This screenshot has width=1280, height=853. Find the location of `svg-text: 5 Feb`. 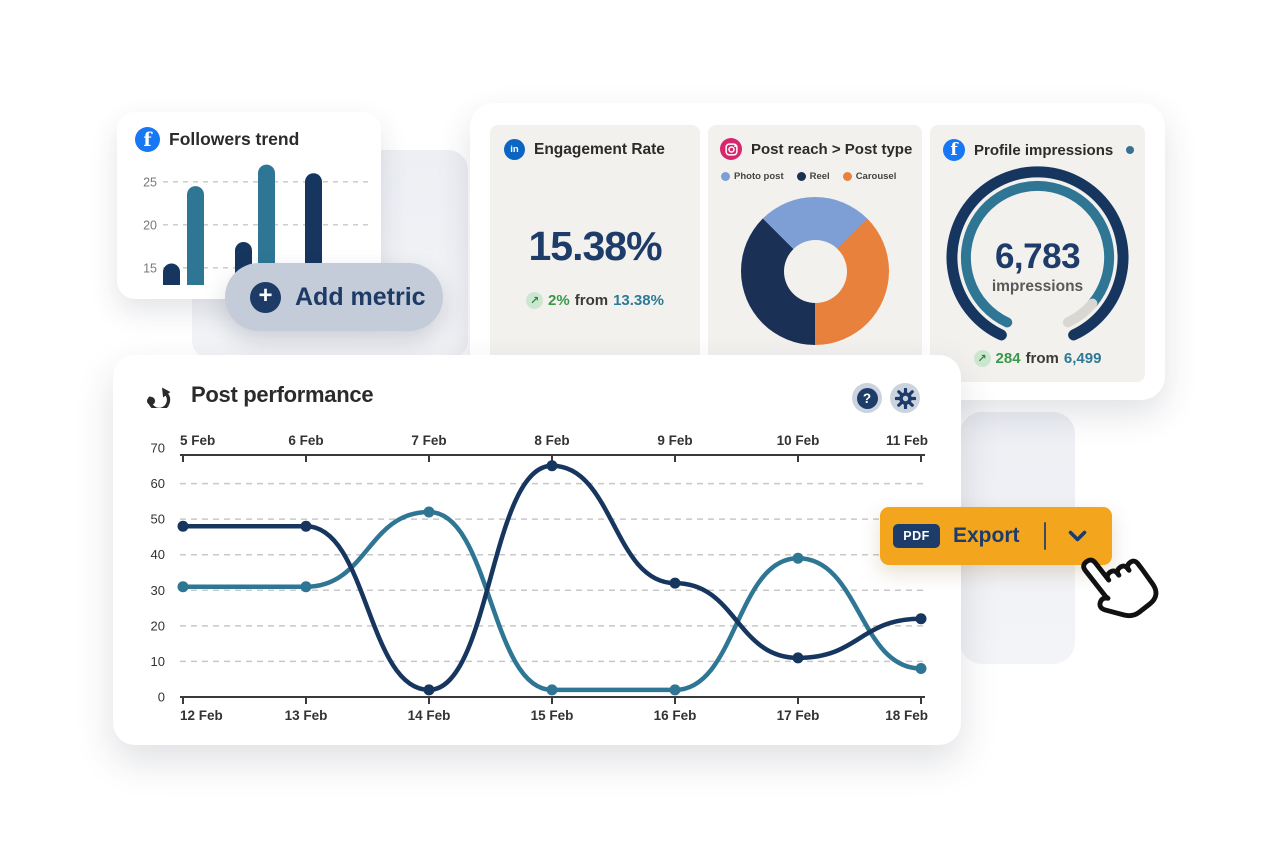

svg-text: 5 Feb is located at coordinates (197, 440).